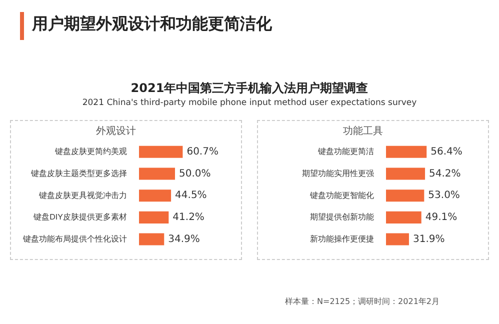 This screenshot has height=324, width=499. What do you see at coordinates (195, 174) in the screenshot?
I see `data-label: 50.0%` at bounding box center [195, 174].